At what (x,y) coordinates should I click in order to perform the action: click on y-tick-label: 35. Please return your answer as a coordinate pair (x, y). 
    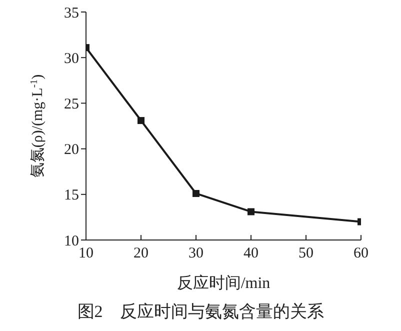
    Looking at the image, I should click on (71, 13).